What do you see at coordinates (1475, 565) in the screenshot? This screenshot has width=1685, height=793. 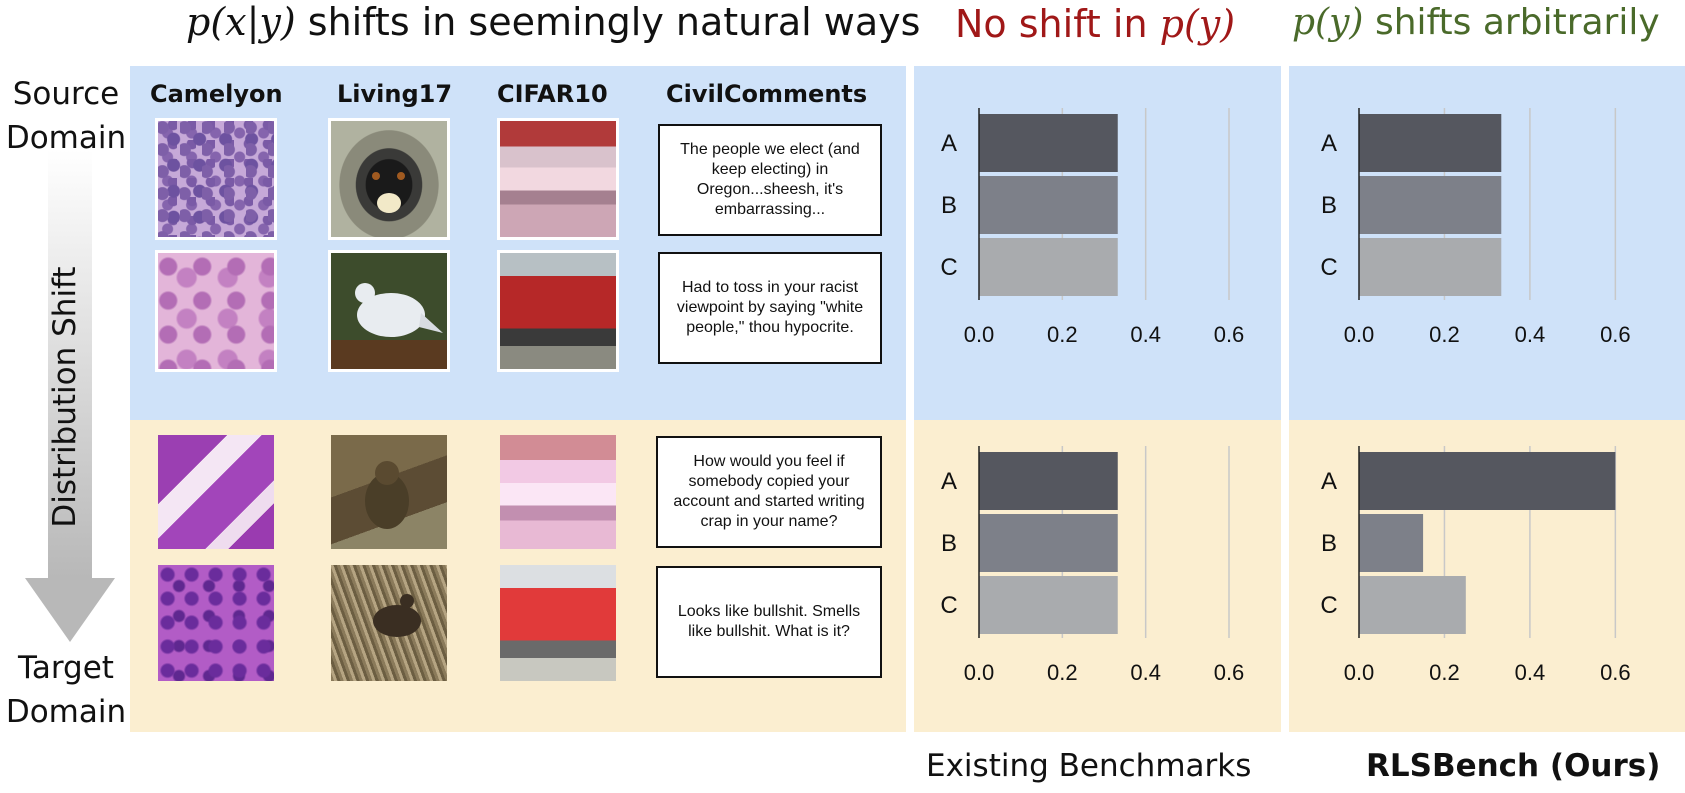 I see `chart-rlsbench-target: A B C 0.0 0.2 0.4 0.6` at bounding box center [1475, 565].